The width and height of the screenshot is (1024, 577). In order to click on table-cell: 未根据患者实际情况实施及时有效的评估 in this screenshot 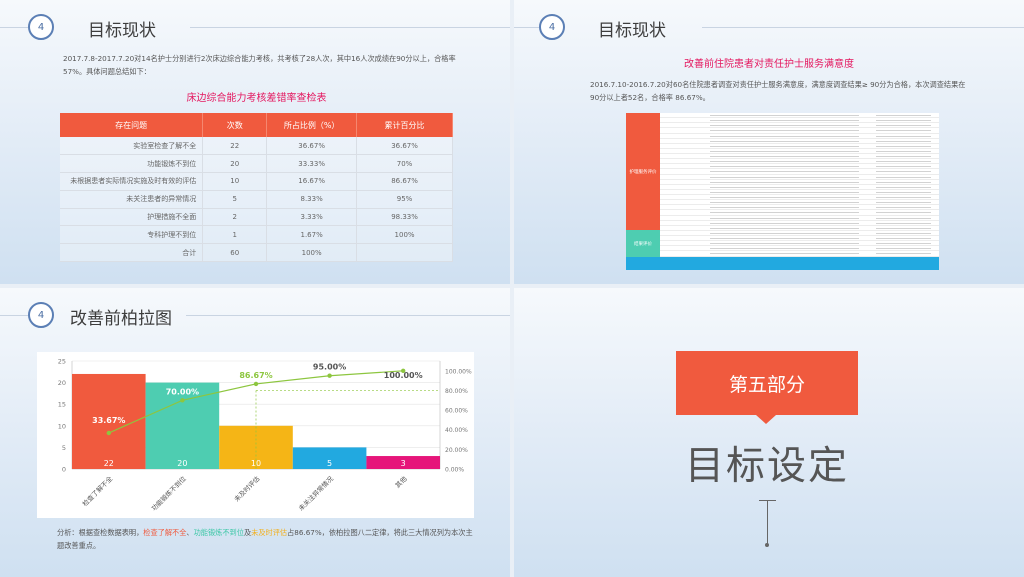, I will do `click(132, 181)`.